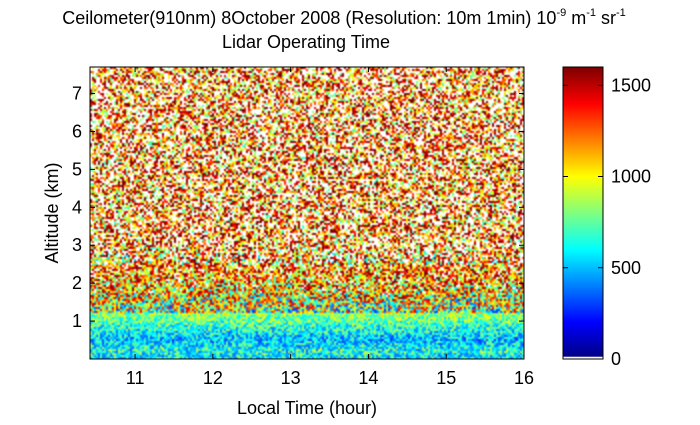 This screenshot has height=425, width=700. Describe the element at coordinates (591, 13) in the screenshot. I see `chart-title-exp2: -1` at that location.